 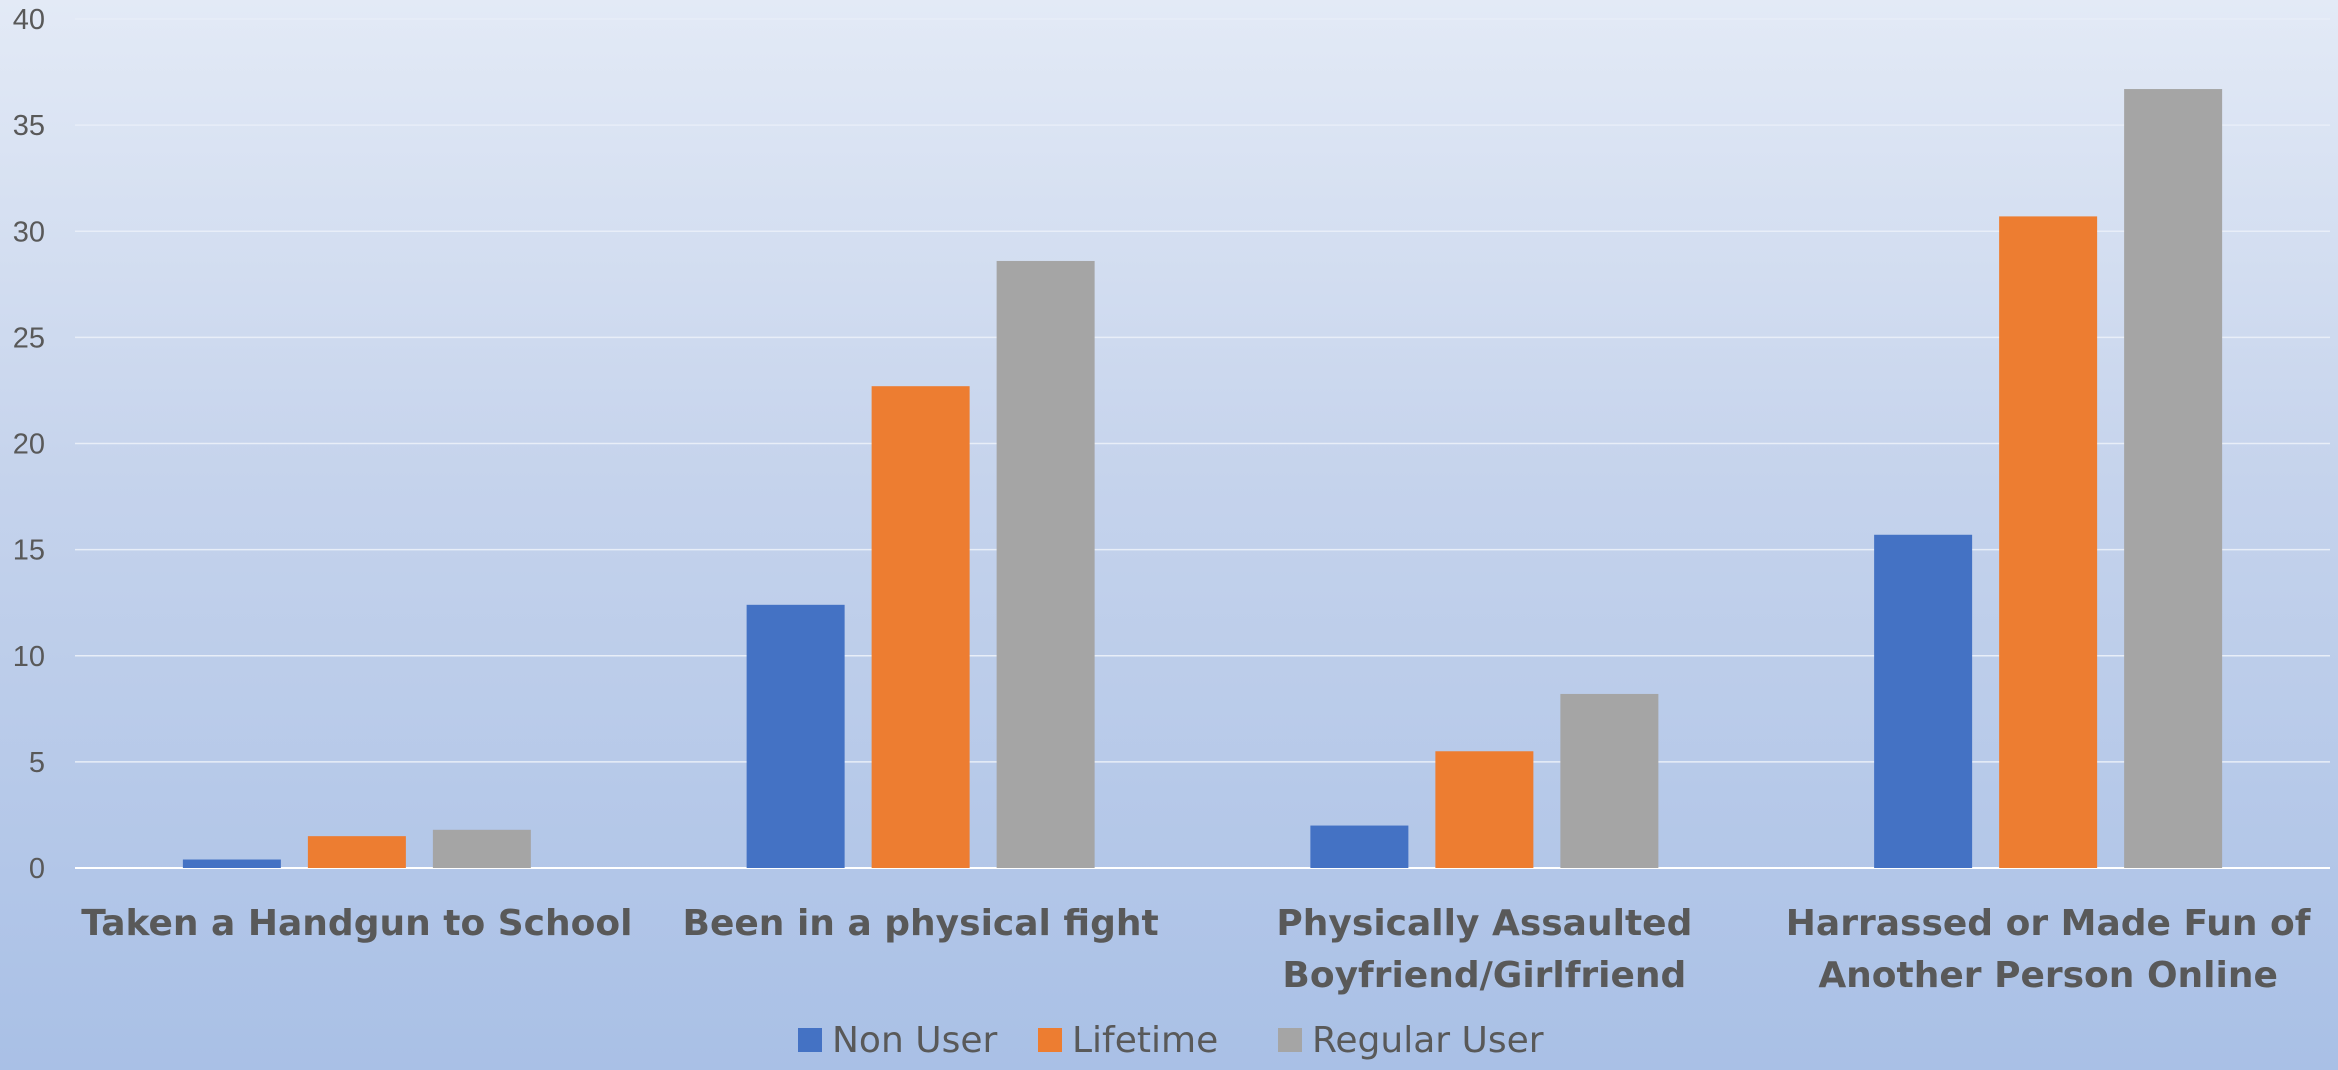 What do you see at coordinates (1484, 923) in the screenshot?
I see `category-label: Physically Assaulted` at bounding box center [1484, 923].